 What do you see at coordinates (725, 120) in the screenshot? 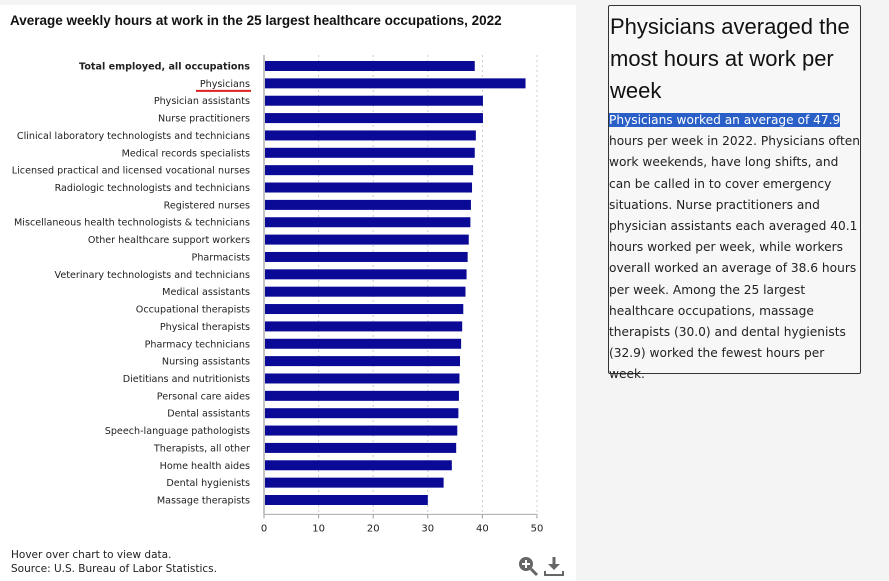
I see `selected-text: Physicians worked an average of 47.9` at bounding box center [725, 120].